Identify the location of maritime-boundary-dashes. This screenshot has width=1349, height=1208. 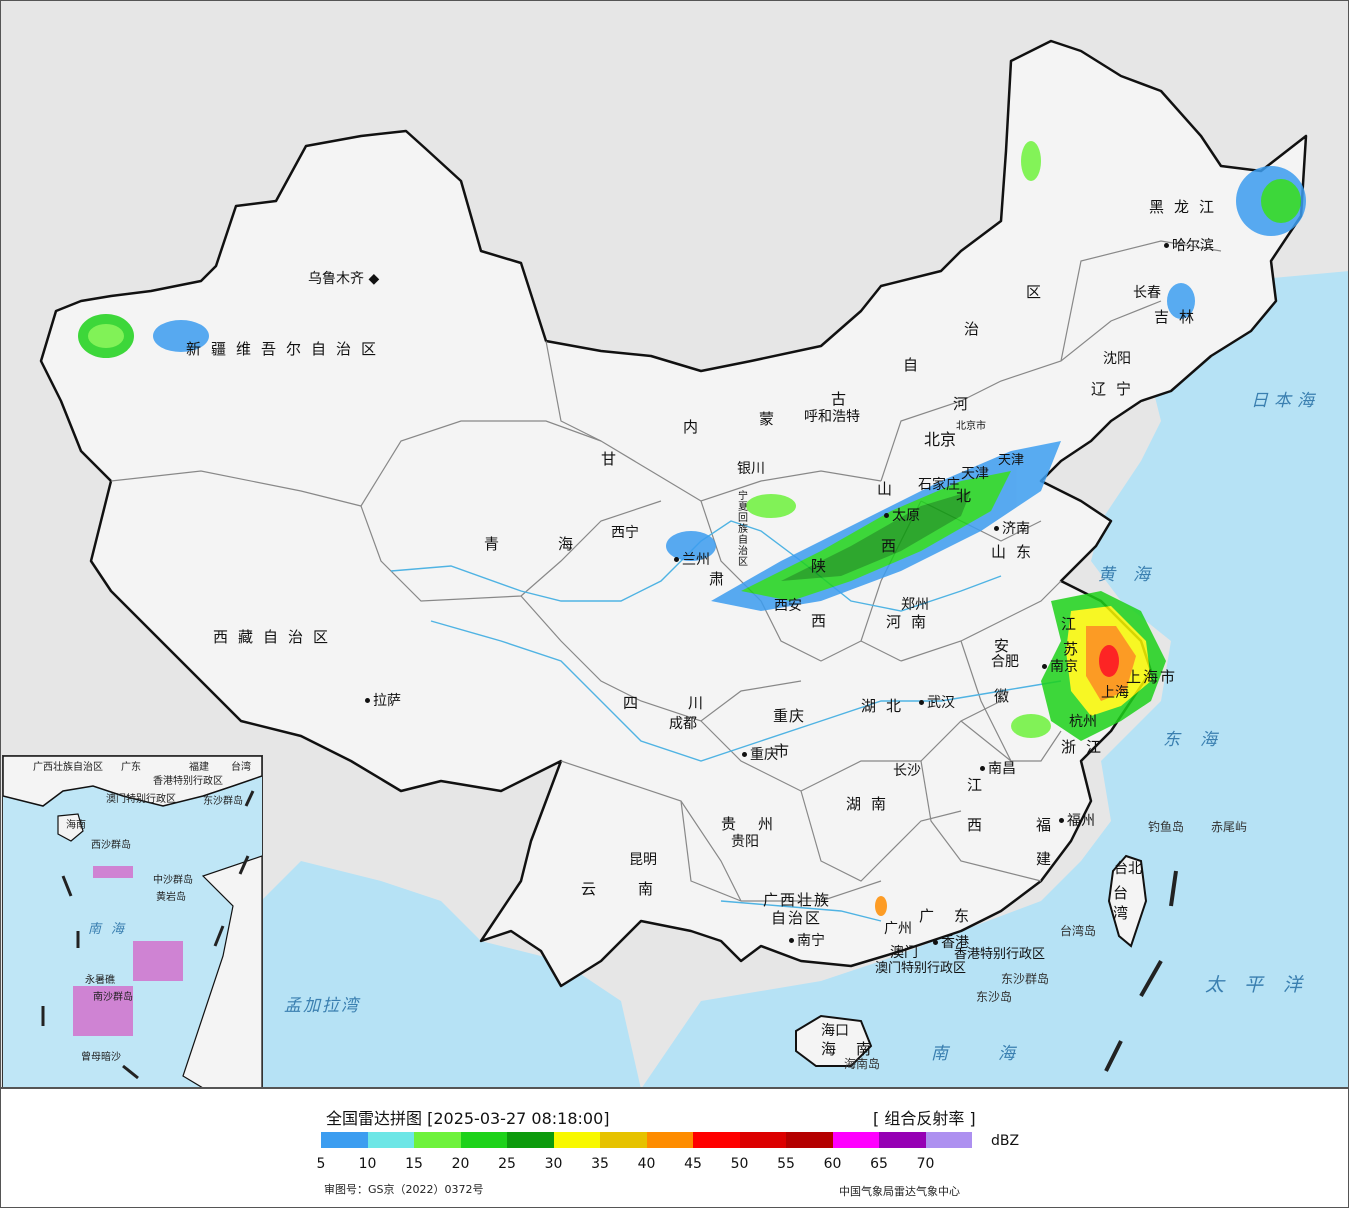
(1141, 971).